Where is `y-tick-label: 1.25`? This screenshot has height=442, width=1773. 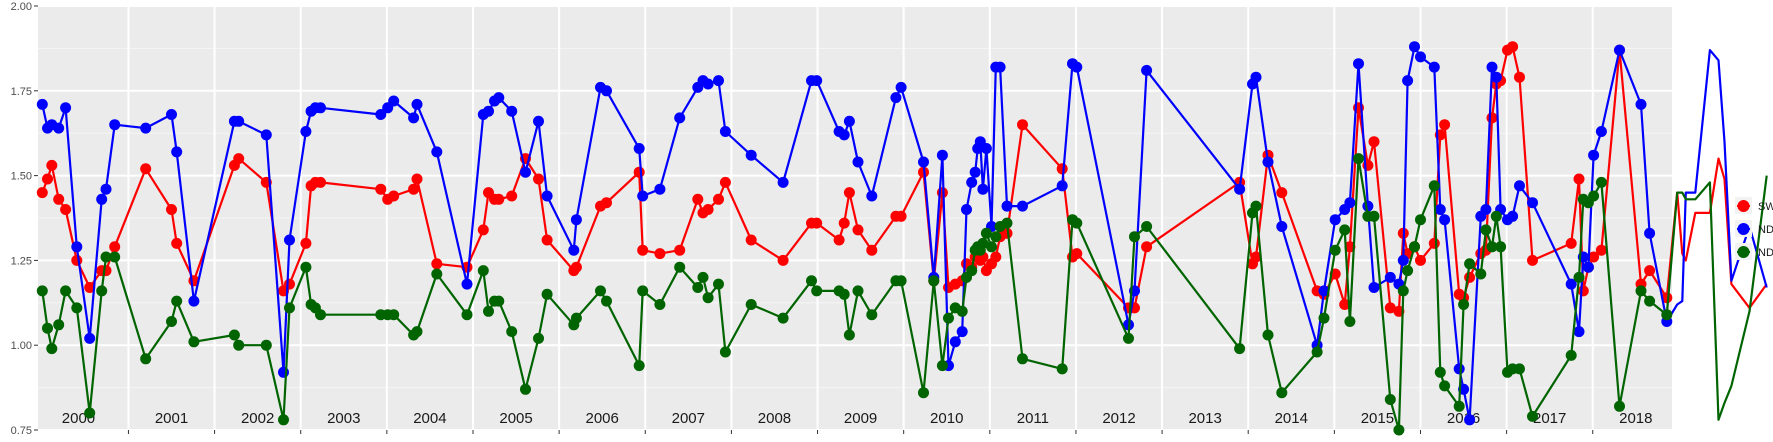 y-tick-label: 1.25 is located at coordinates (21, 261).